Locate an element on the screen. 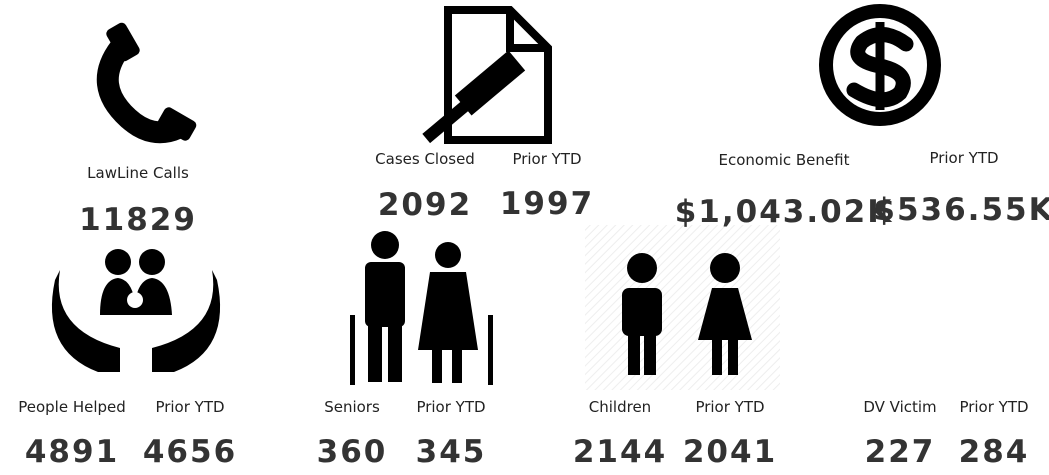 This screenshot has width=1049, height=475. kpi-value: $1,043.02K is located at coordinates (784, 212).